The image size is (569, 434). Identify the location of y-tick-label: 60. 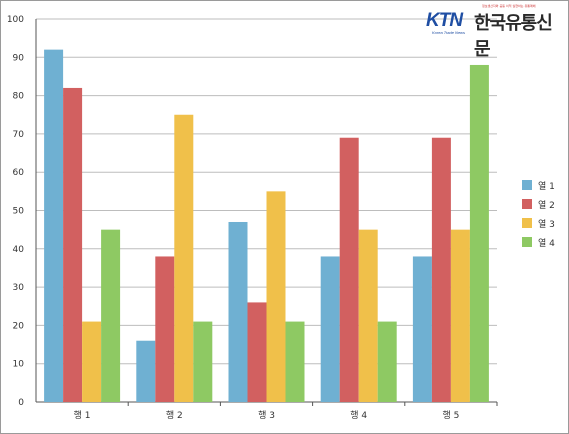
(19, 173).